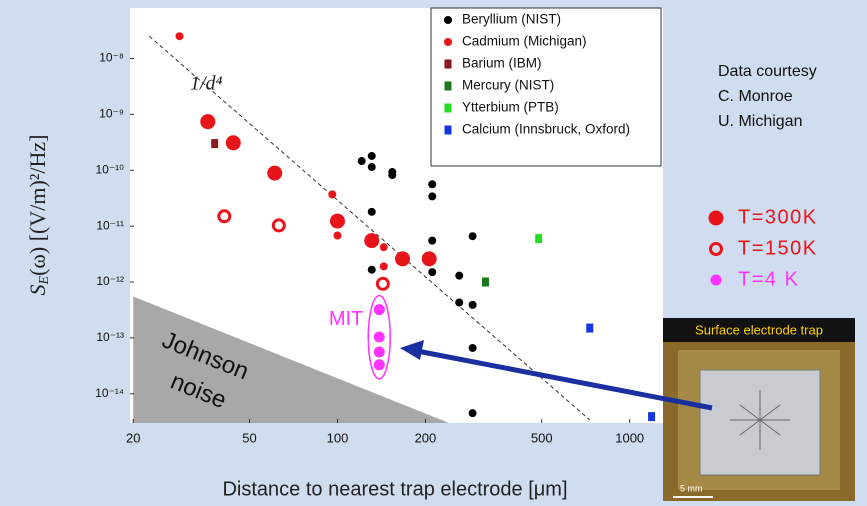 The width and height of the screenshot is (867, 506). What do you see at coordinates (206, 84) in the screenshot?
I see `fit-label: 1/d⁴` at bounding box center [206, 84].